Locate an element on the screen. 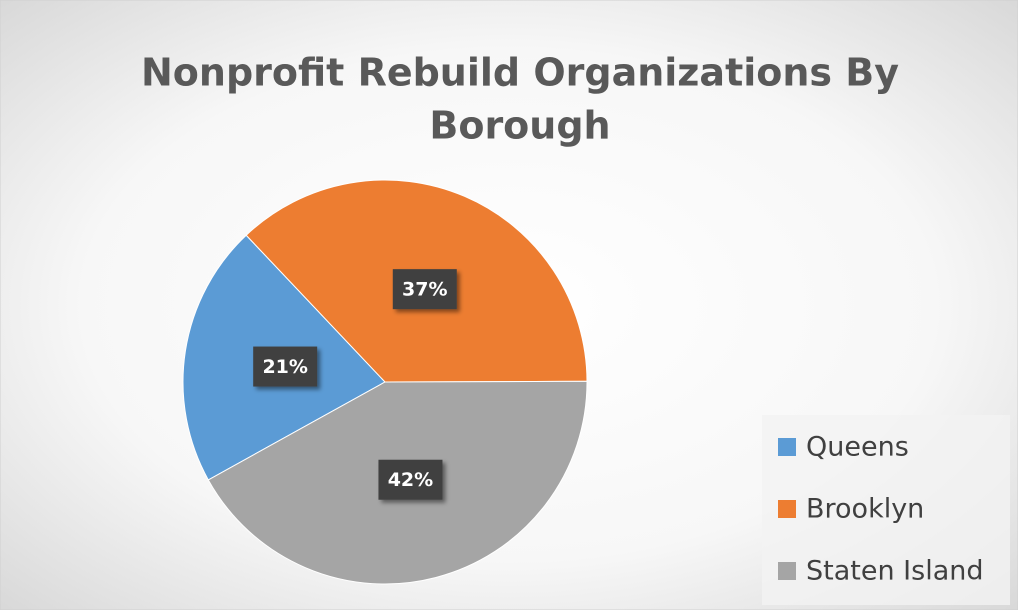 This screenshot has width=1018, height=610. labels: 21% 37% 42% is located at coordinates (355, 384).